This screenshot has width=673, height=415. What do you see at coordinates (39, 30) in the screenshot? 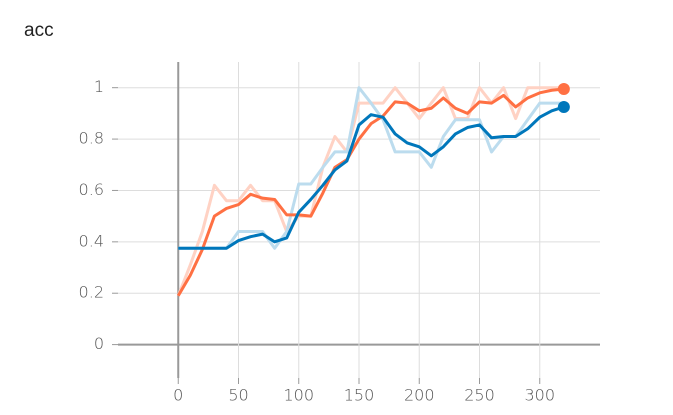
I see `chart-title: acc` at bounding box center [39, 30].